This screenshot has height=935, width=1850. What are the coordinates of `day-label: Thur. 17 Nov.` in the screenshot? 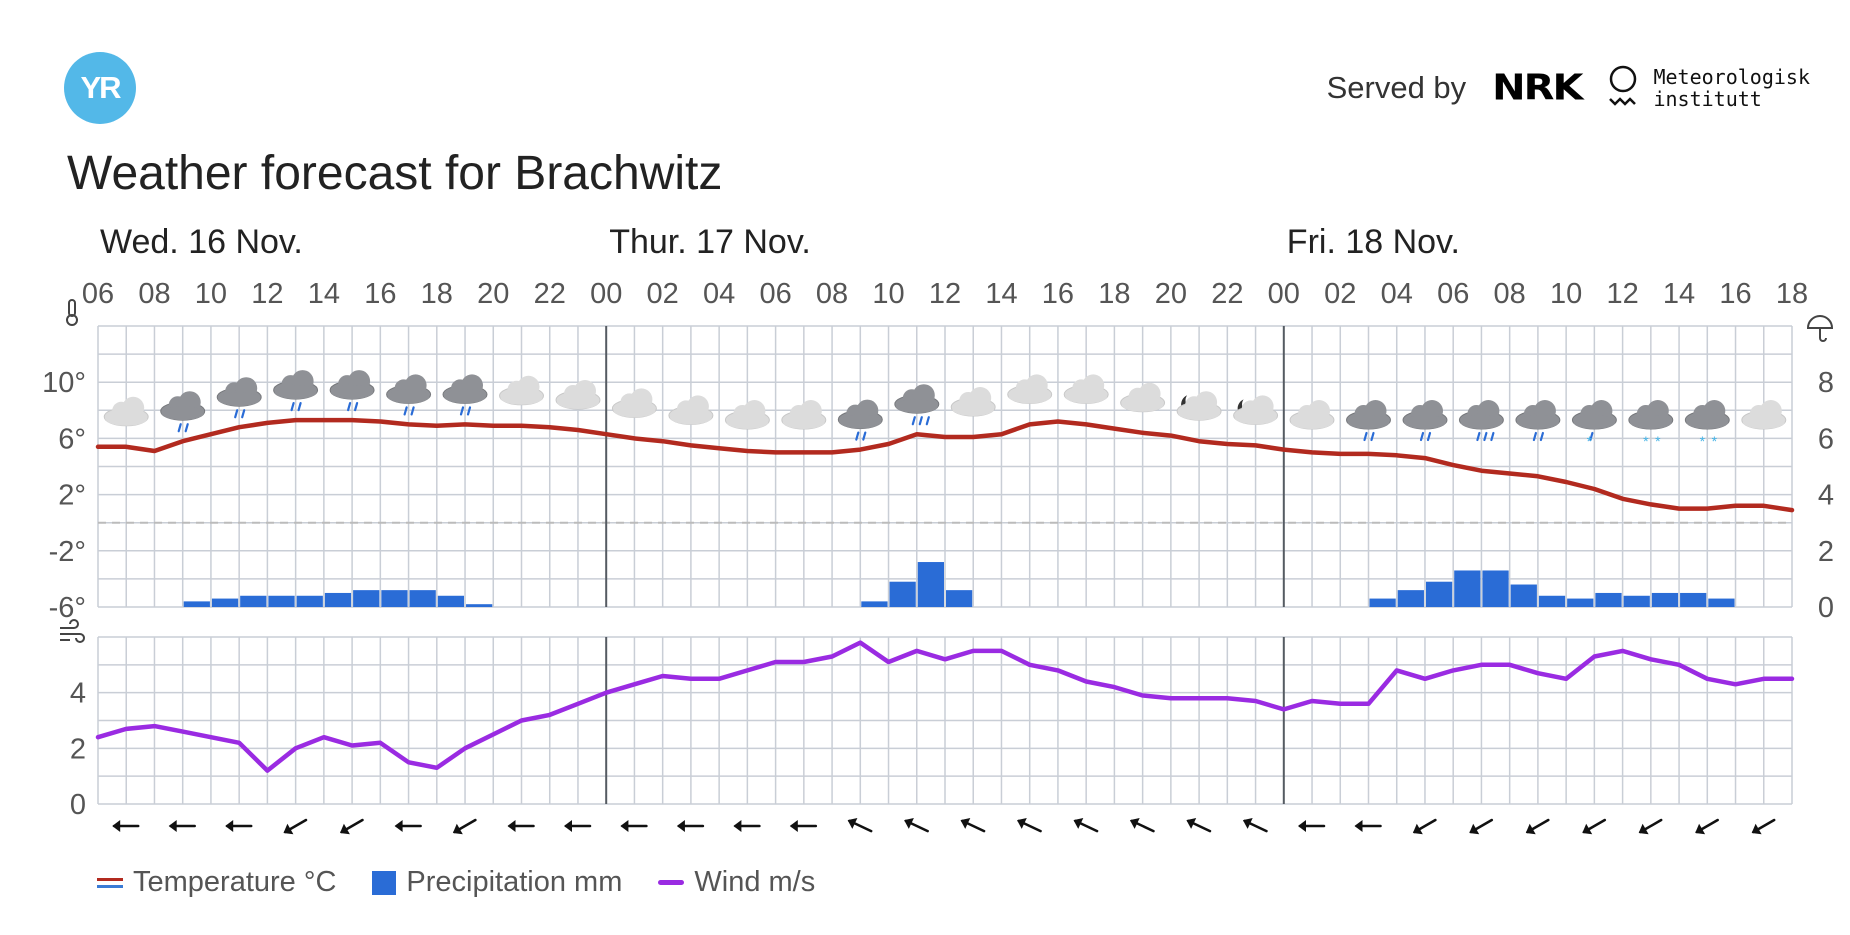 It's located at (710, 242).